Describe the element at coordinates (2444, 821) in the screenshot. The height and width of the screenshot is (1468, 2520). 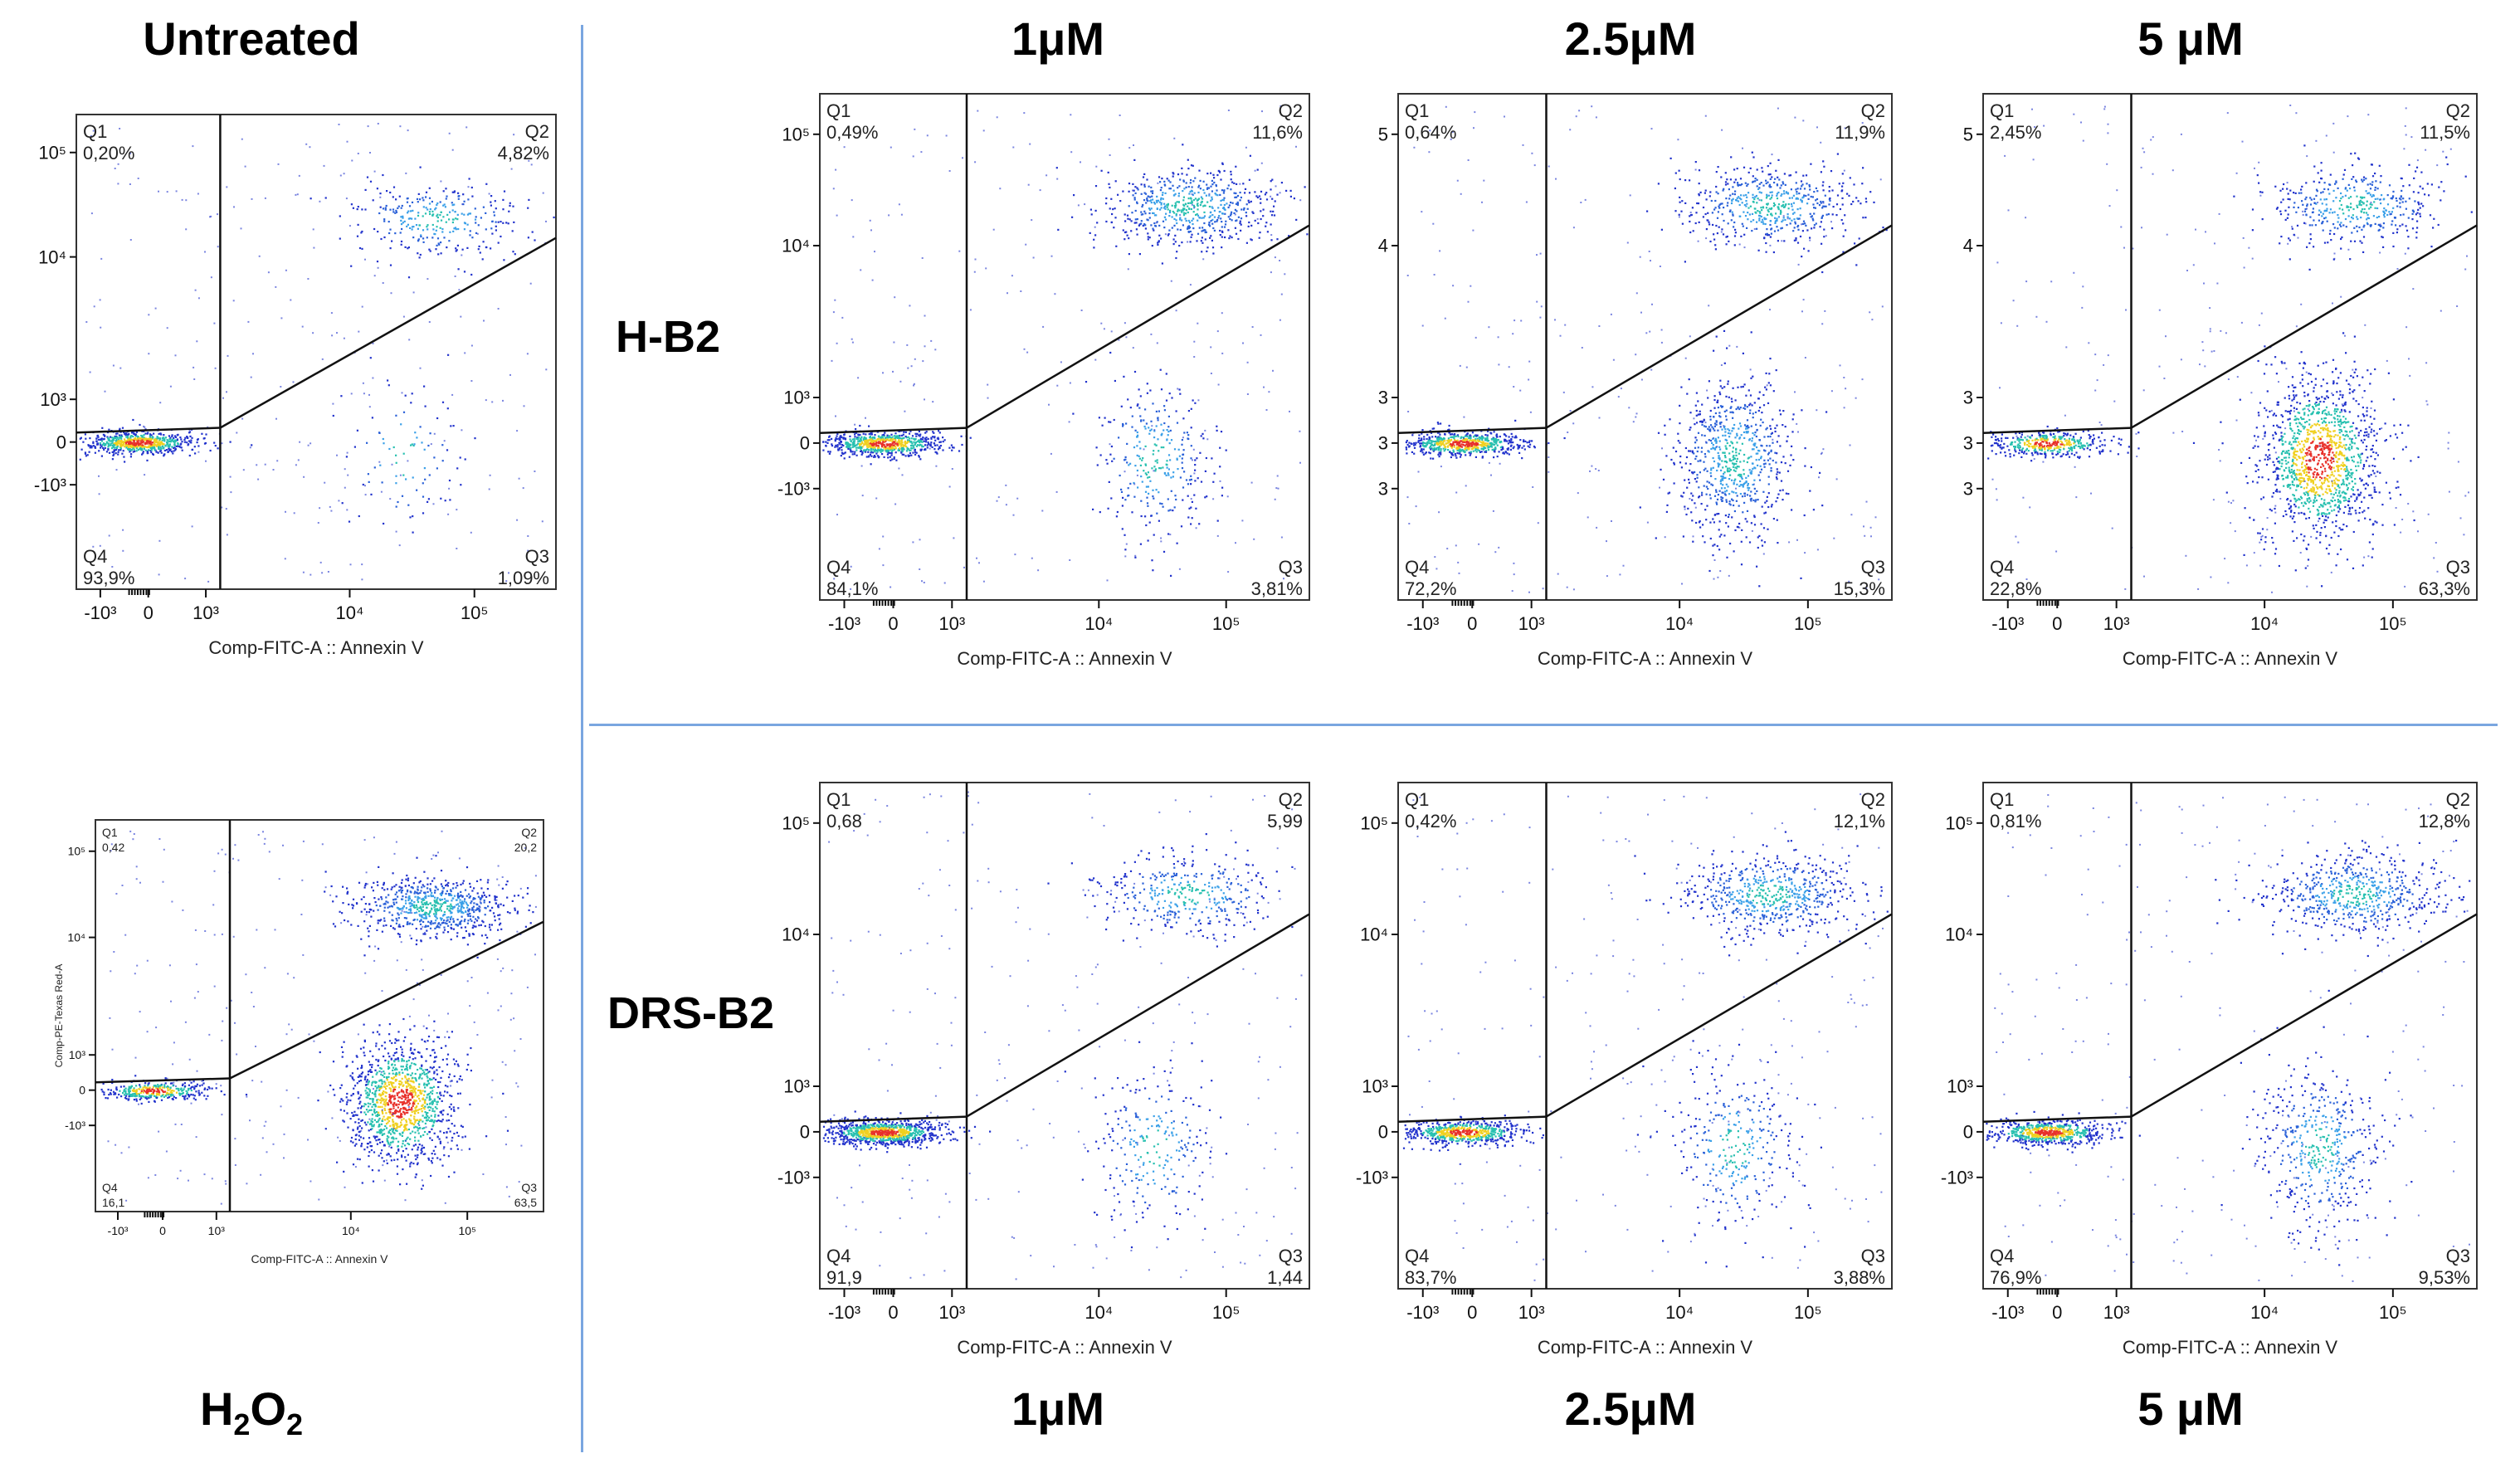
I see `quadrant-value-q2: 12,8%` at that location.